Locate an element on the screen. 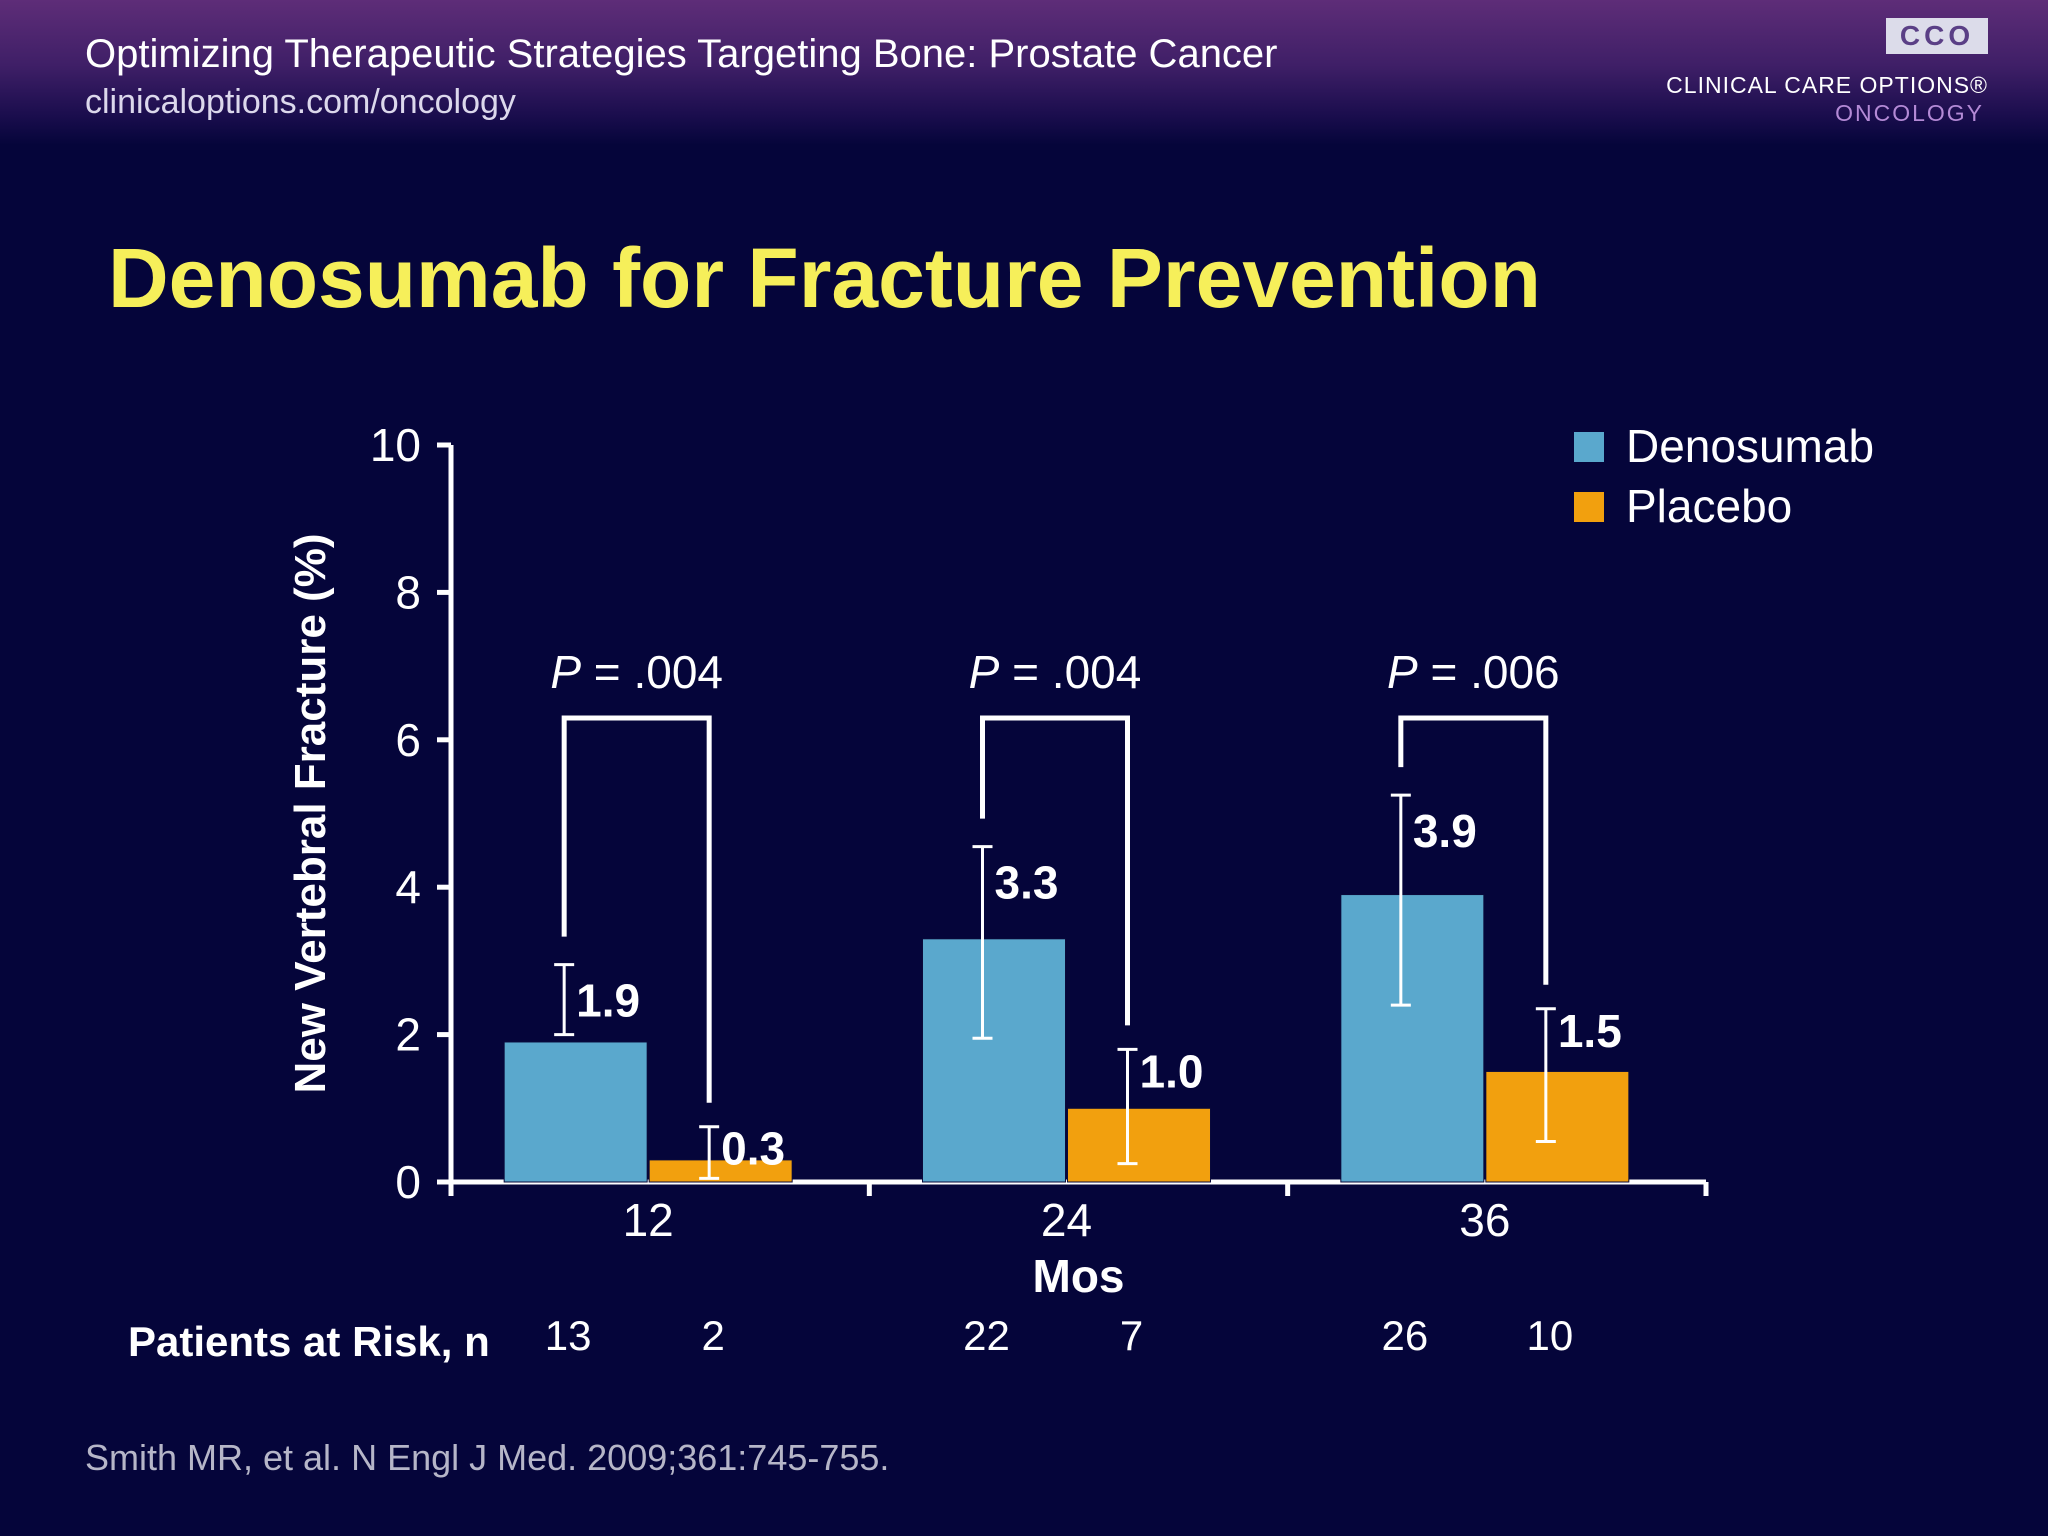 The image size is (2048, 1536). data-label: 1.0 is located at coordinates (1172, 1071).